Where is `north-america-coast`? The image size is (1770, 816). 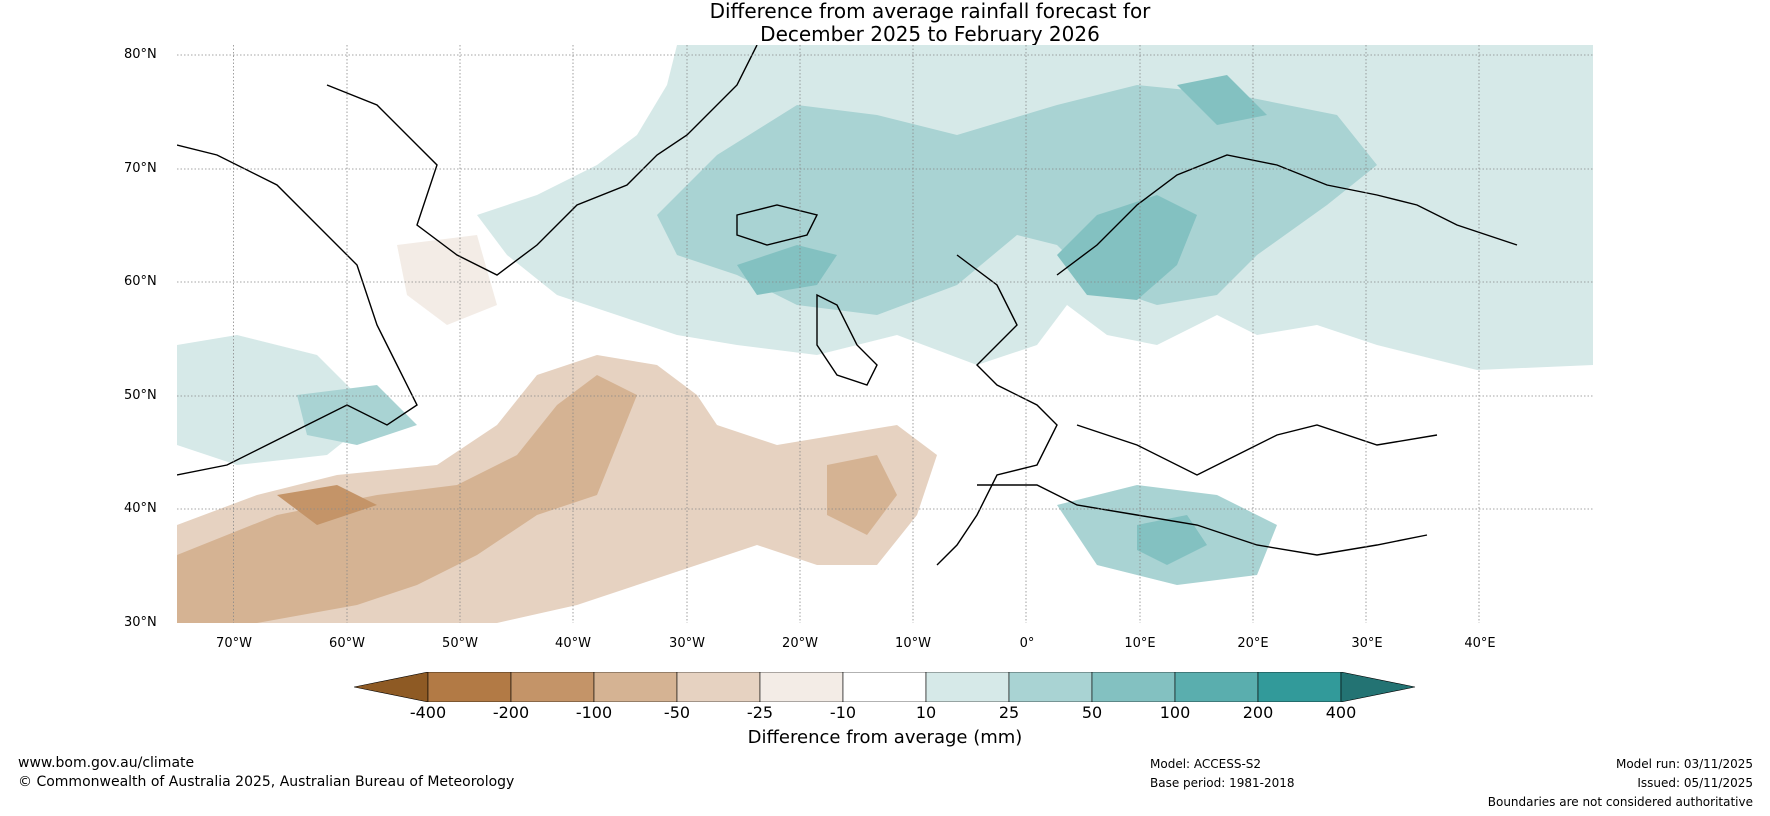 north-america-coast is located at coordinates (297, 310).